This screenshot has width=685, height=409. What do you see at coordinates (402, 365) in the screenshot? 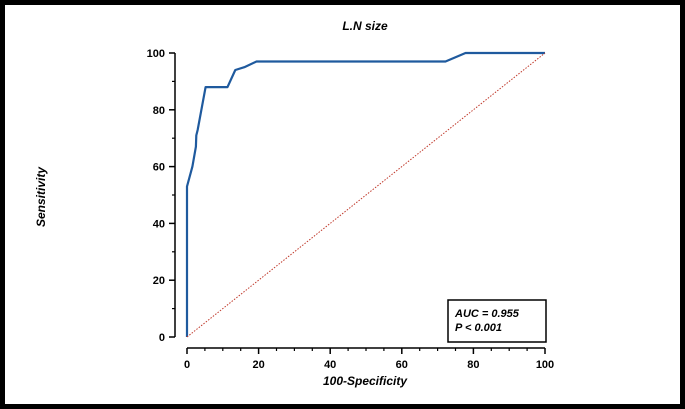
I see `x-tick-label: 60` at bounding box center [402, 365].